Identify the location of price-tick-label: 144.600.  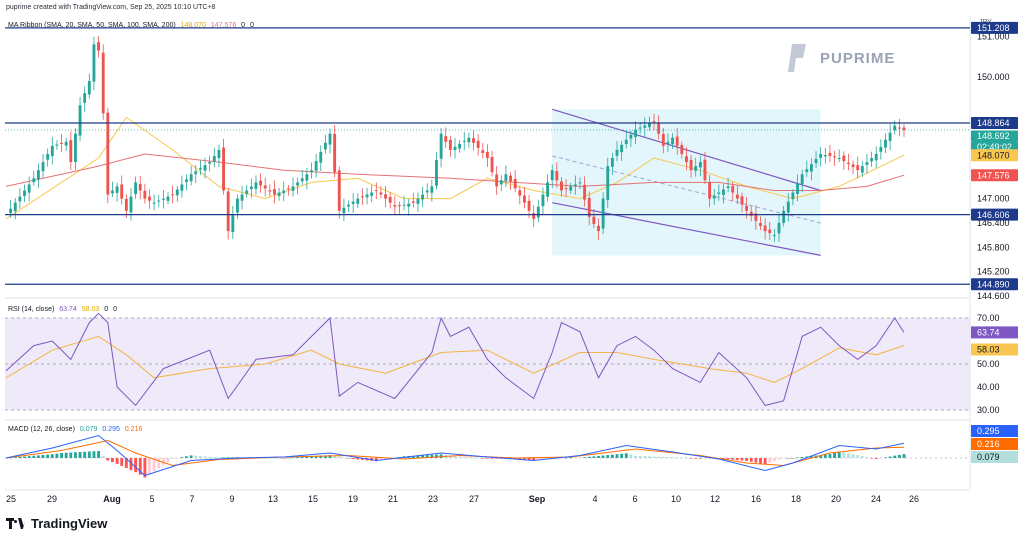
(993, 296).